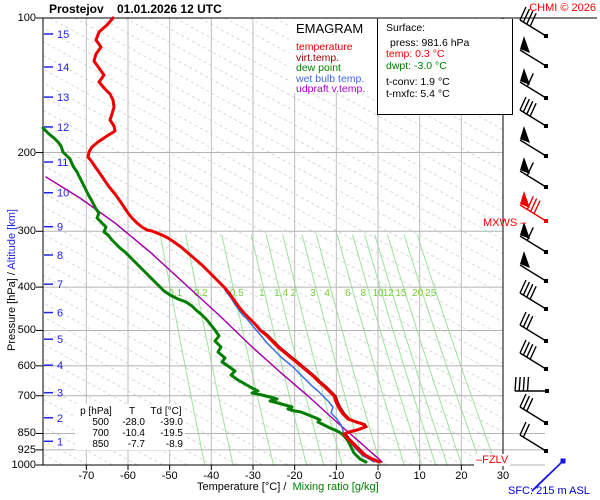  I want to click on temperature-tick-label: 10, so click(419, 476).